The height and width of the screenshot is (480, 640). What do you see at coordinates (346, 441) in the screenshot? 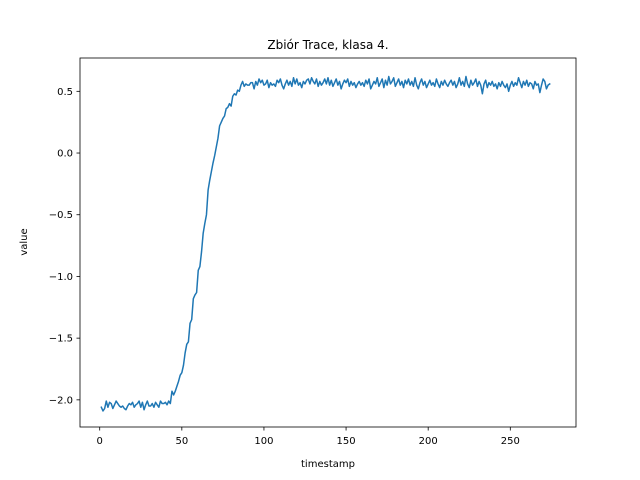
I see `x-tick-label: 150` at bounding box center [346, 441].